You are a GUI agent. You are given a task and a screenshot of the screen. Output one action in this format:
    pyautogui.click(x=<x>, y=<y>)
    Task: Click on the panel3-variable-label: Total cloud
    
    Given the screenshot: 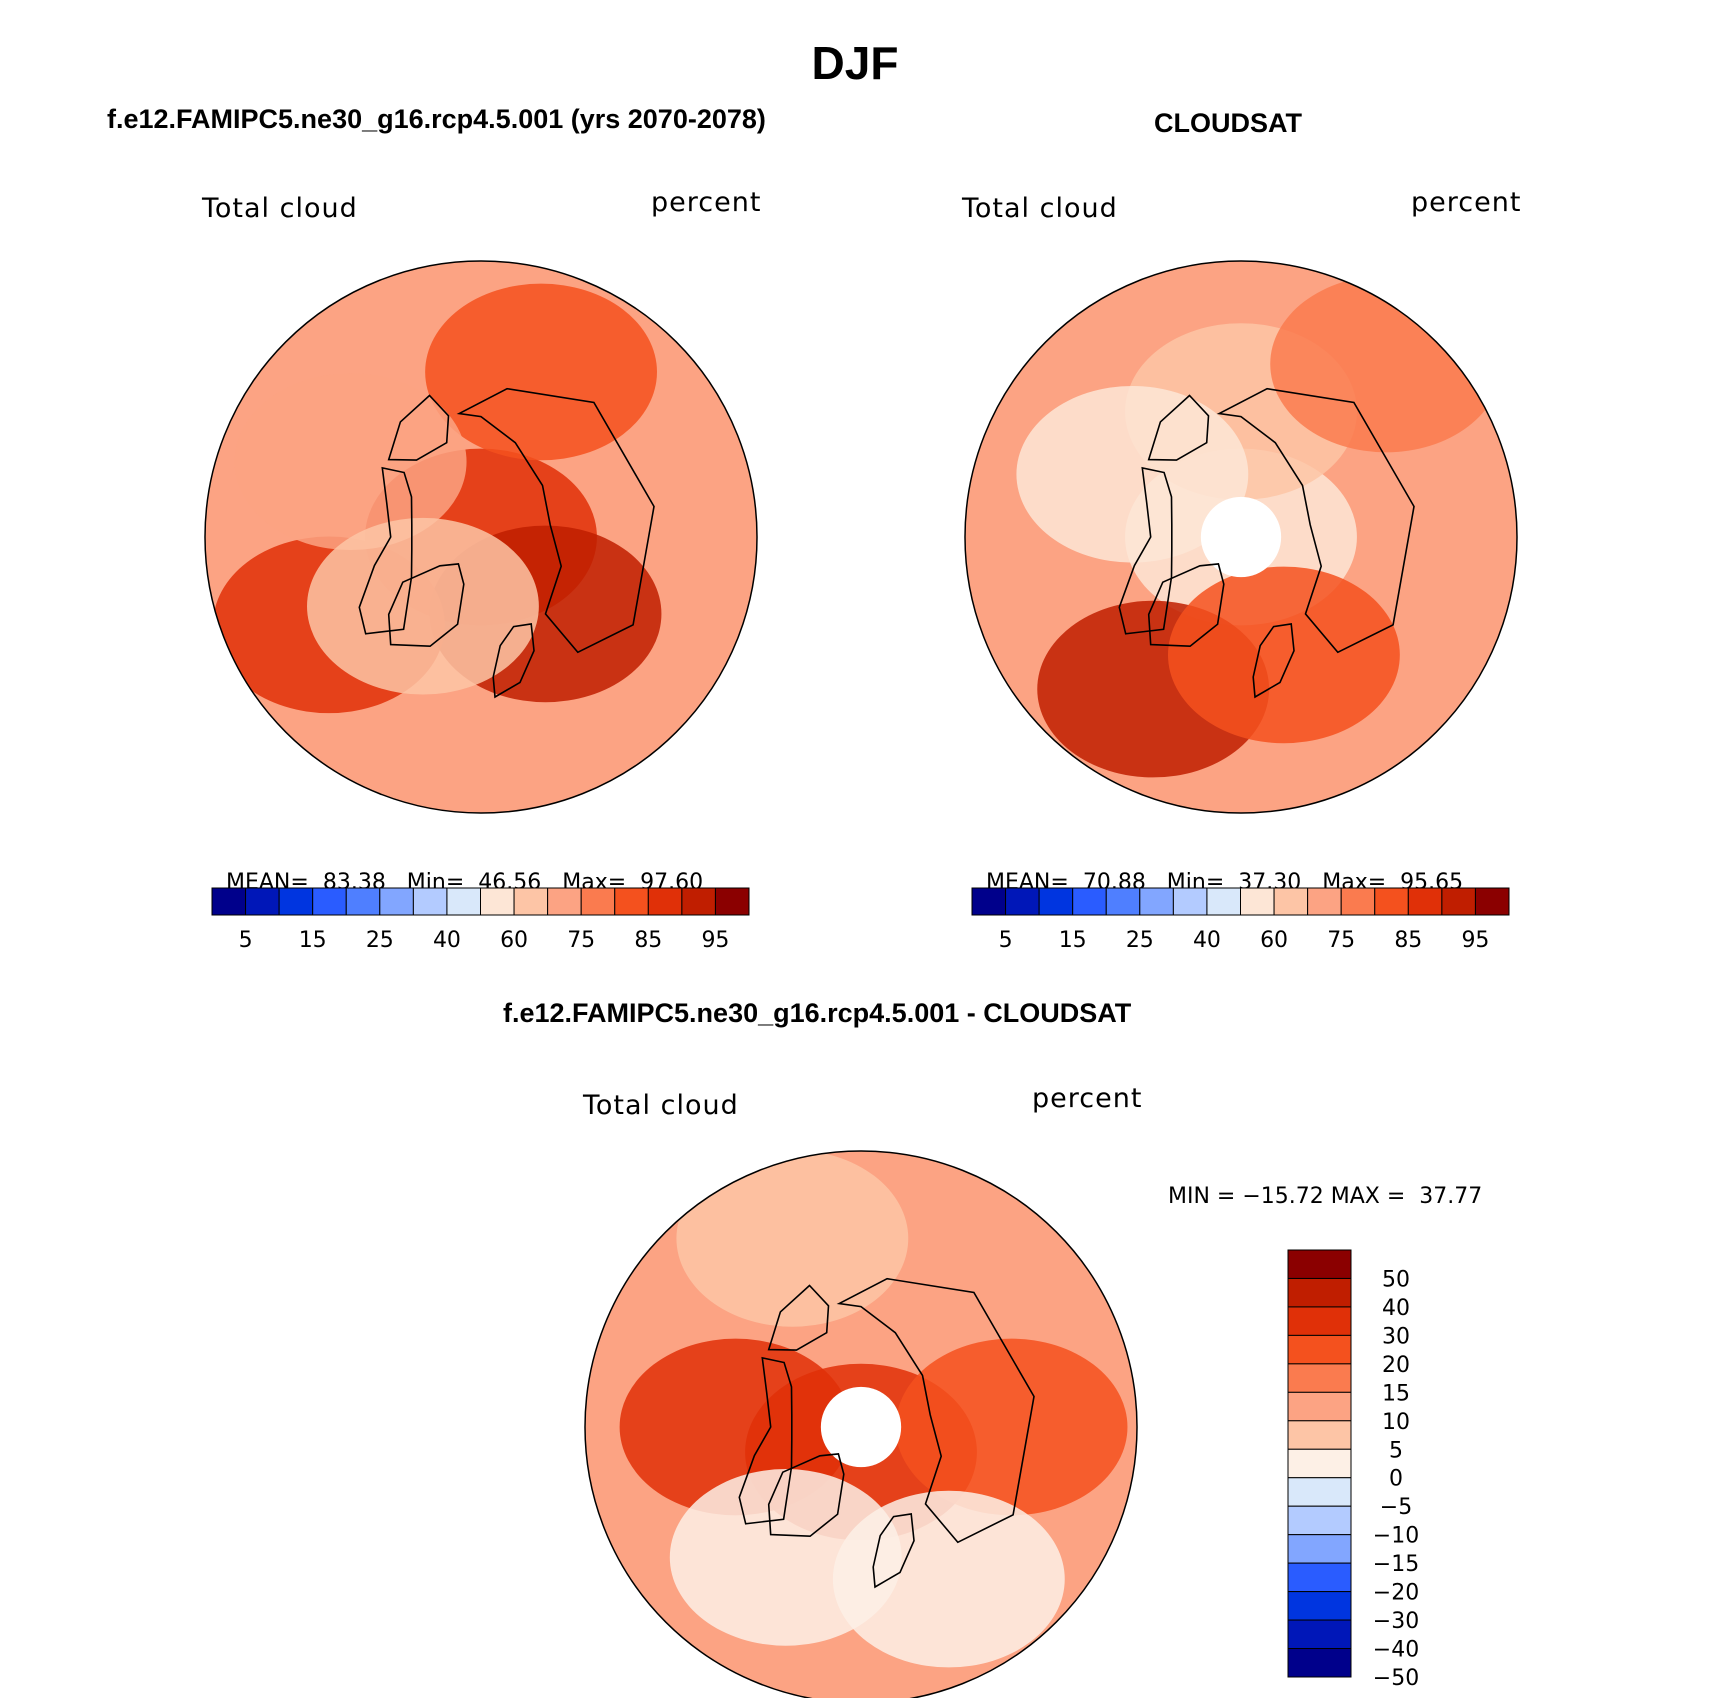 What is the action you would take?
    pyautogui.click(x=661, y=1105)
    